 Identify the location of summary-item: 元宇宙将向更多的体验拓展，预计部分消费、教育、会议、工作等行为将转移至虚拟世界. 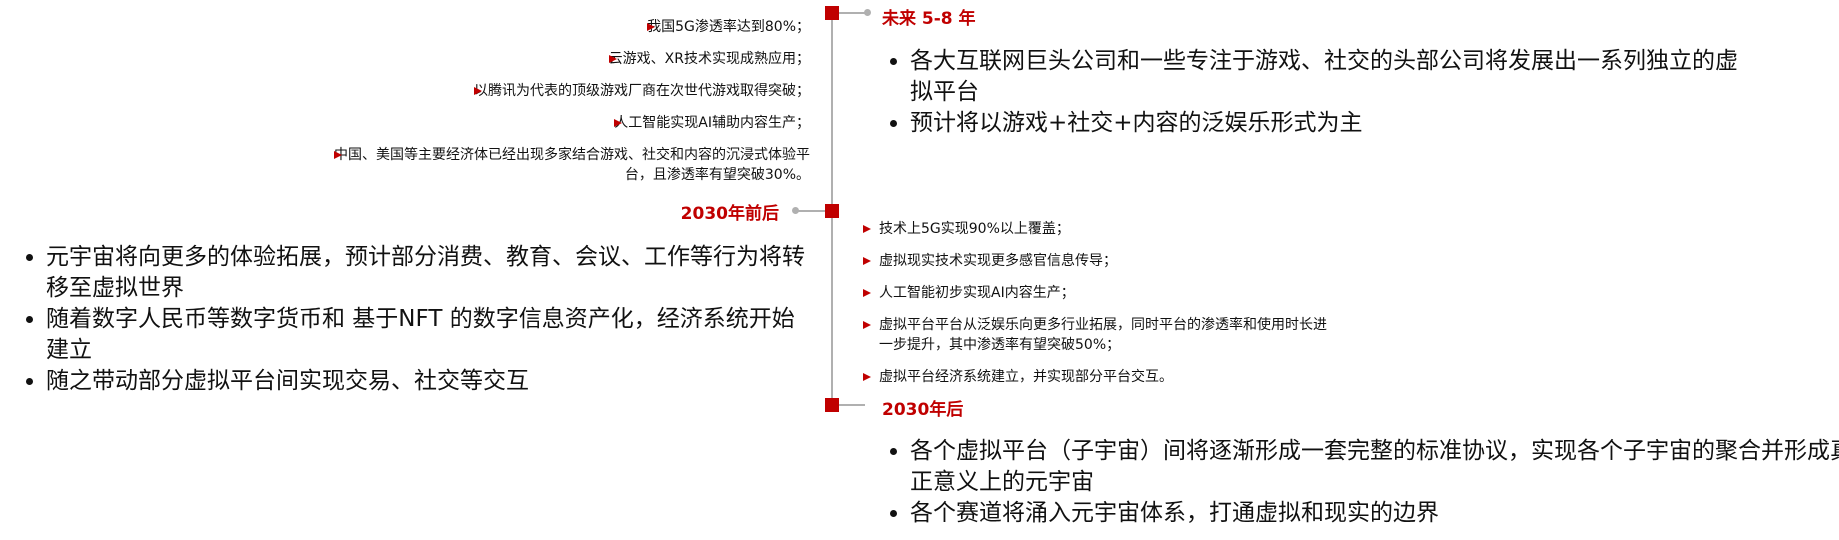
(431, 273).